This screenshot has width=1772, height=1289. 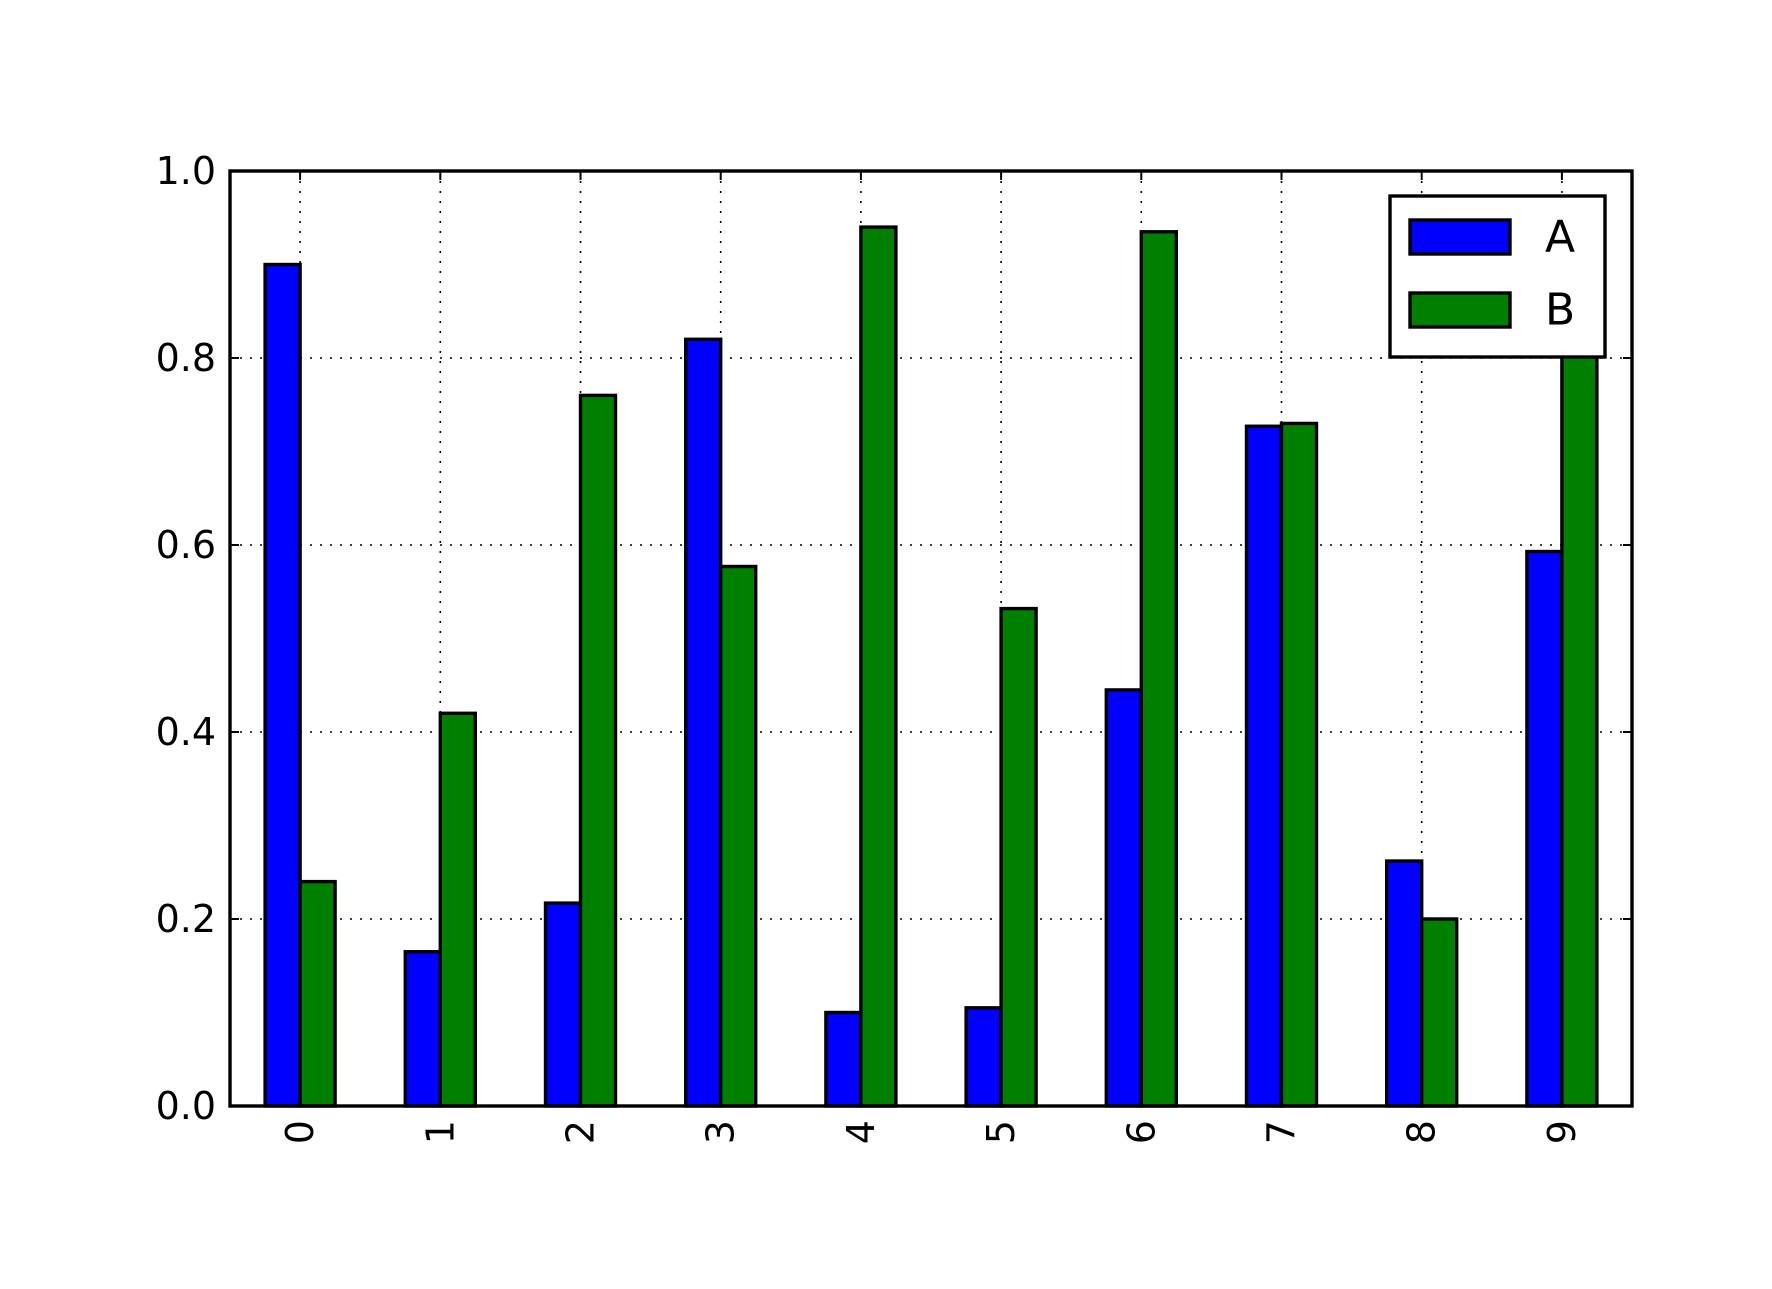 What do you see at coordinates (1491, 274) in the screenshot?
I see `legend-entries: AB` at bounding box center [1491, 274].